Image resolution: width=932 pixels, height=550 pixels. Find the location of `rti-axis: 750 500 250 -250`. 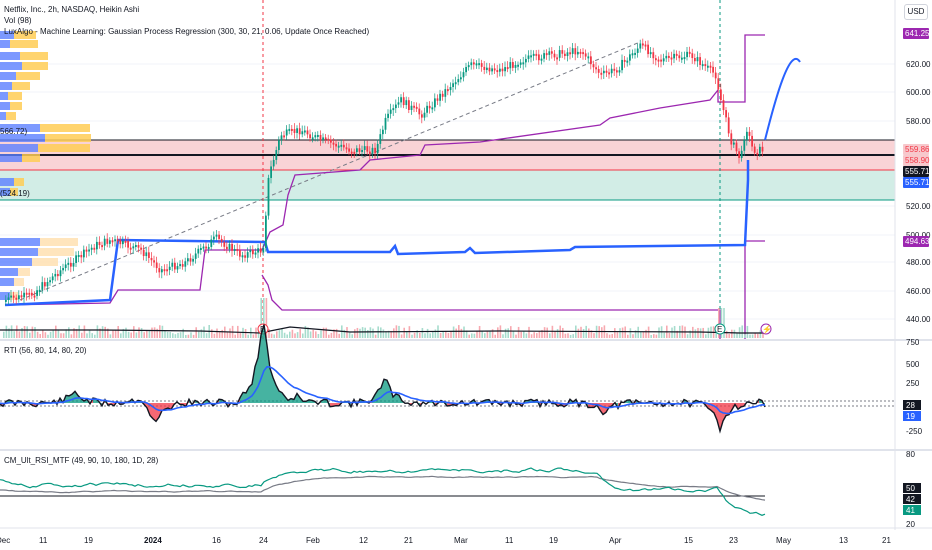

rti-axis: 750 500 250 -250 is located at coordinates (914, 387).